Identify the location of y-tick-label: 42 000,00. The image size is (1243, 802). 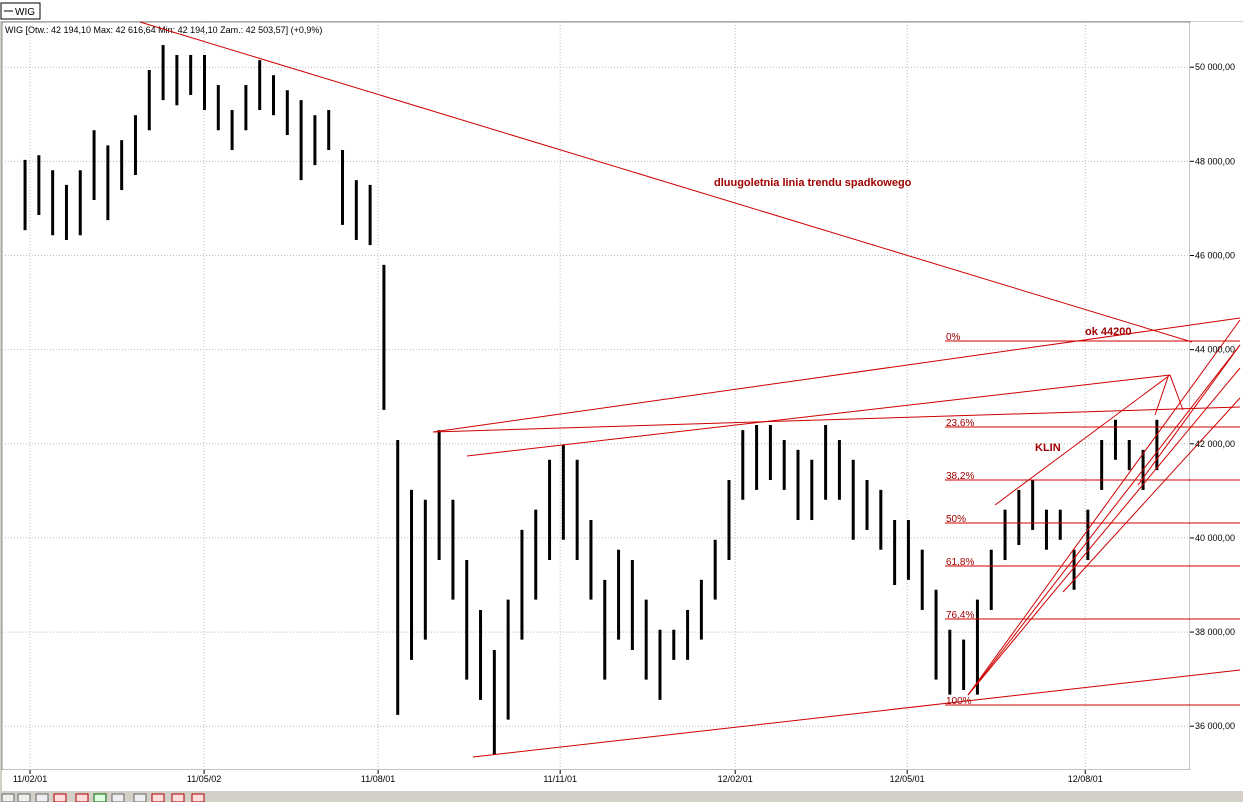
(1215, 444).